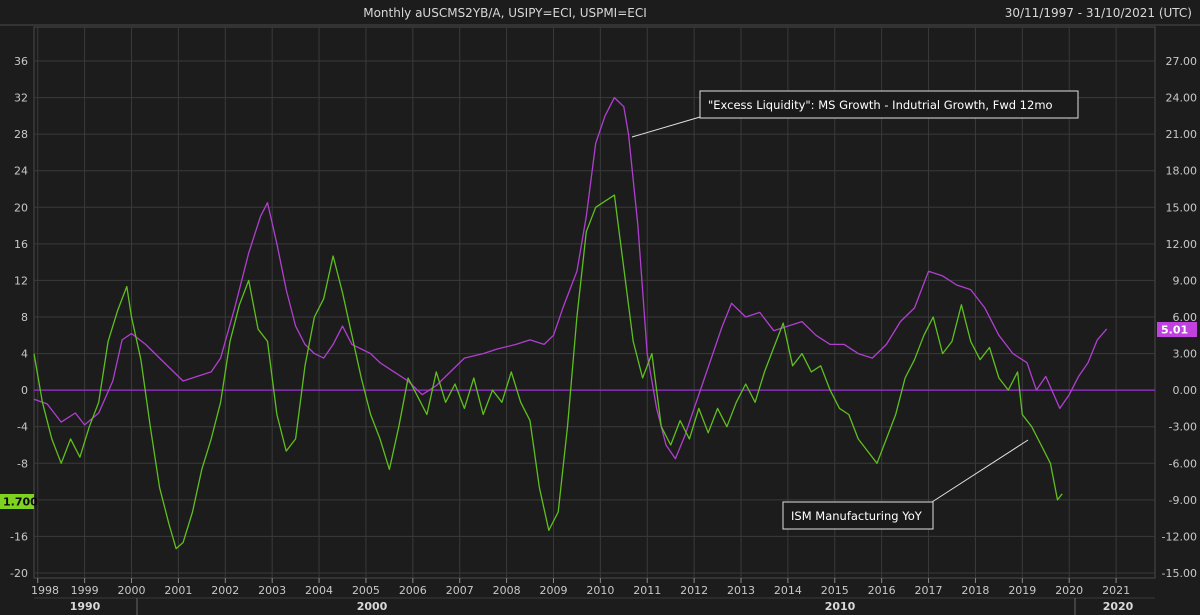  What do you see at coordinates (1116, 590) in the screenshot?
I see `x-tick-label: 2021` at bounding box center [1116, 590].